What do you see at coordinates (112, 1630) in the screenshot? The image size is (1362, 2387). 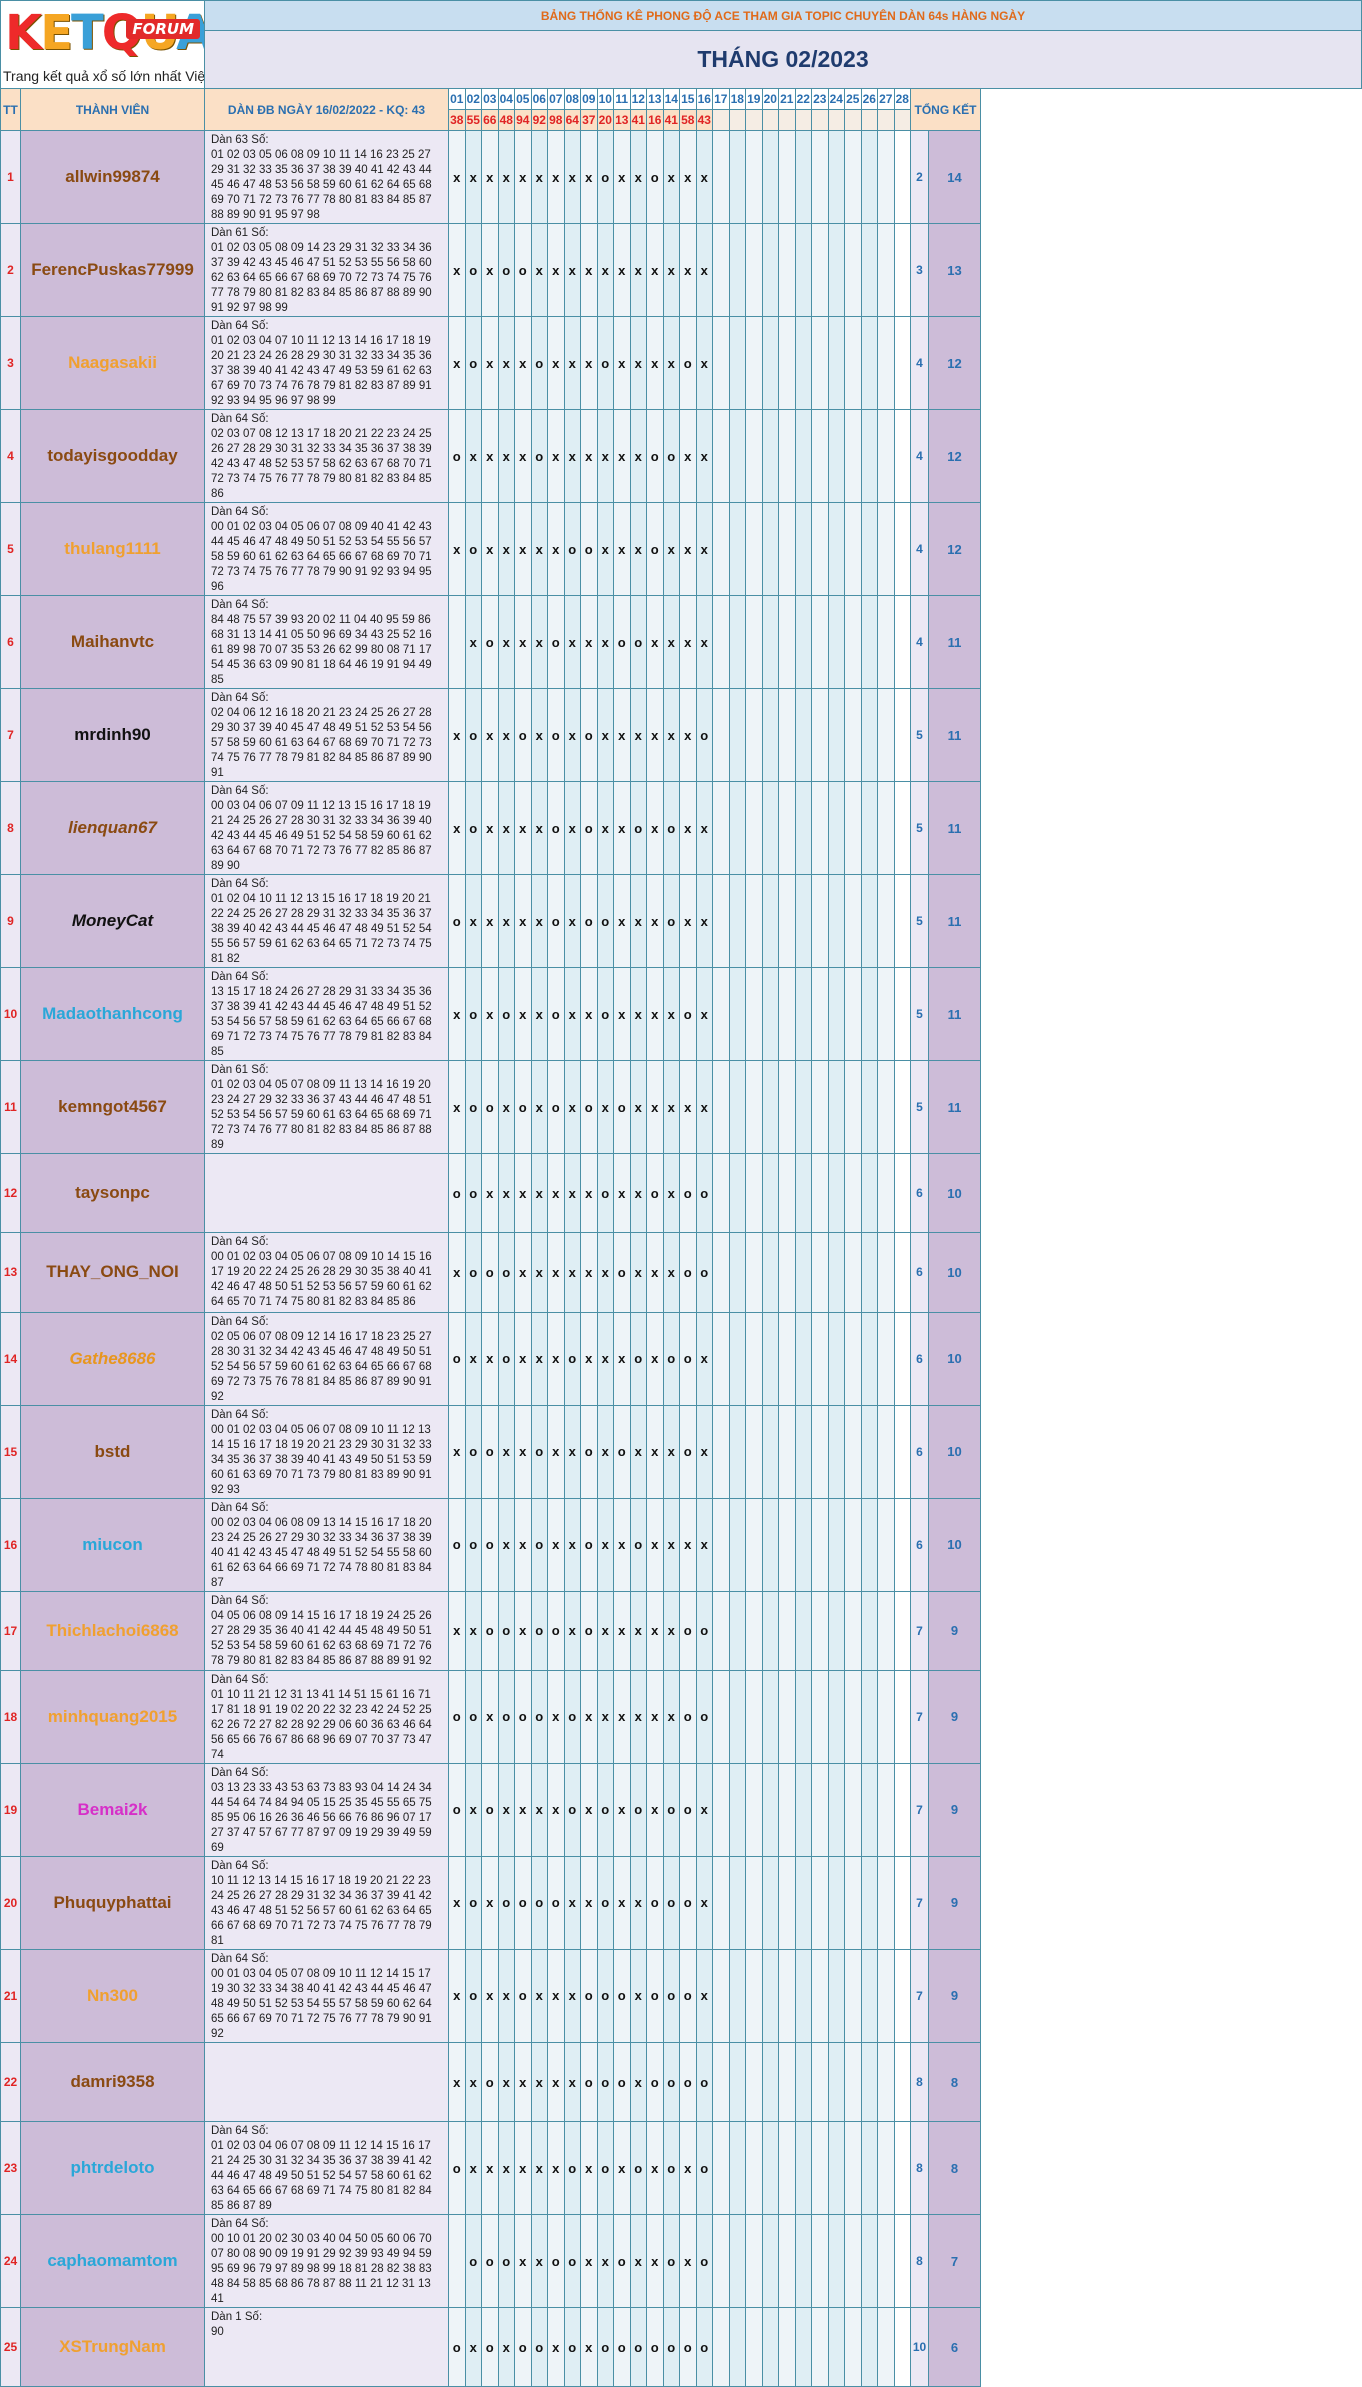 I see `member-name: Thichlachoi6868` at bounding box center [112, 1630].